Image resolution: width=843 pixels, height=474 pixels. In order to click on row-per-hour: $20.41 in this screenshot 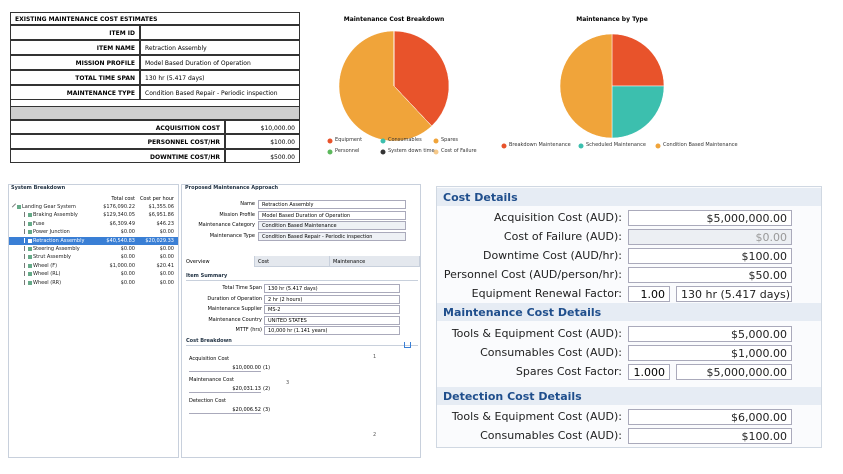, I will do `click(165, 265)`.